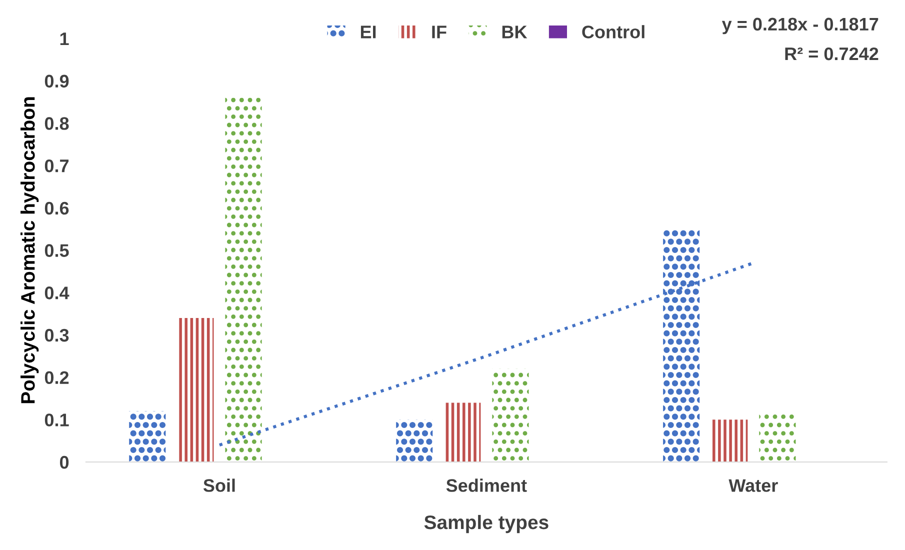 The width and height of the screenshot is (905, 550). What do you see at coordinates (56, 335) in the screenshot?
I see `y-tick-label: 0.3` at bounding box center [56, 335].